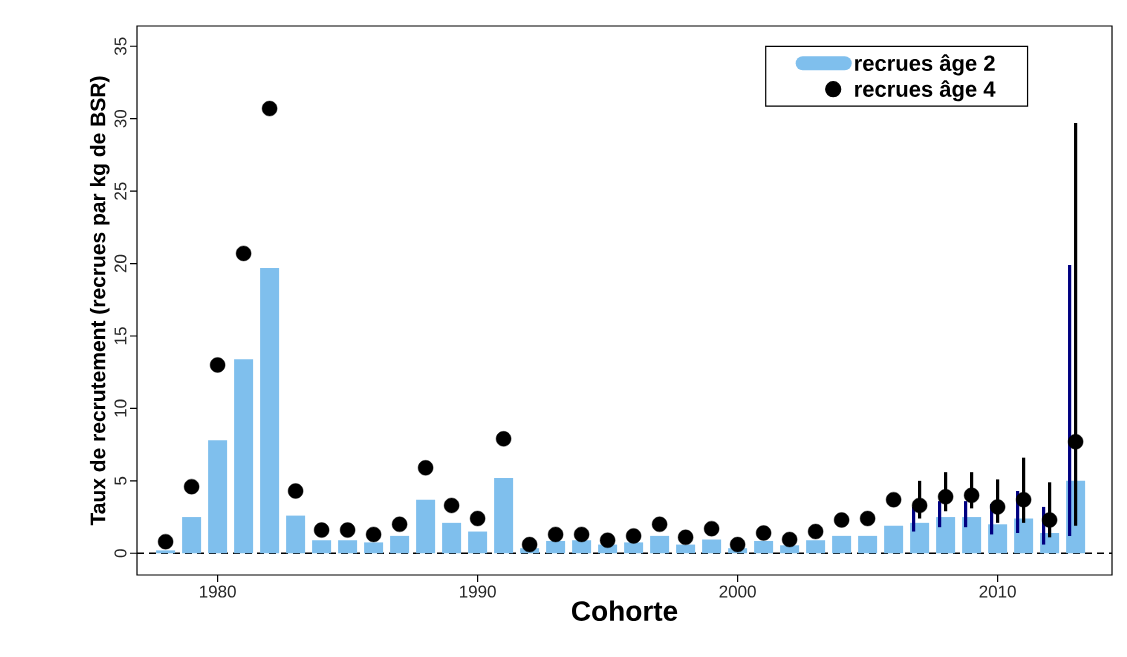 This screenshot has width=1127, height=657. Describe the element at coordinates (99, 301) in the screenshot. I see `y-axis-title: Taux de recrutement (recrues par kg de BSR)` at that location.